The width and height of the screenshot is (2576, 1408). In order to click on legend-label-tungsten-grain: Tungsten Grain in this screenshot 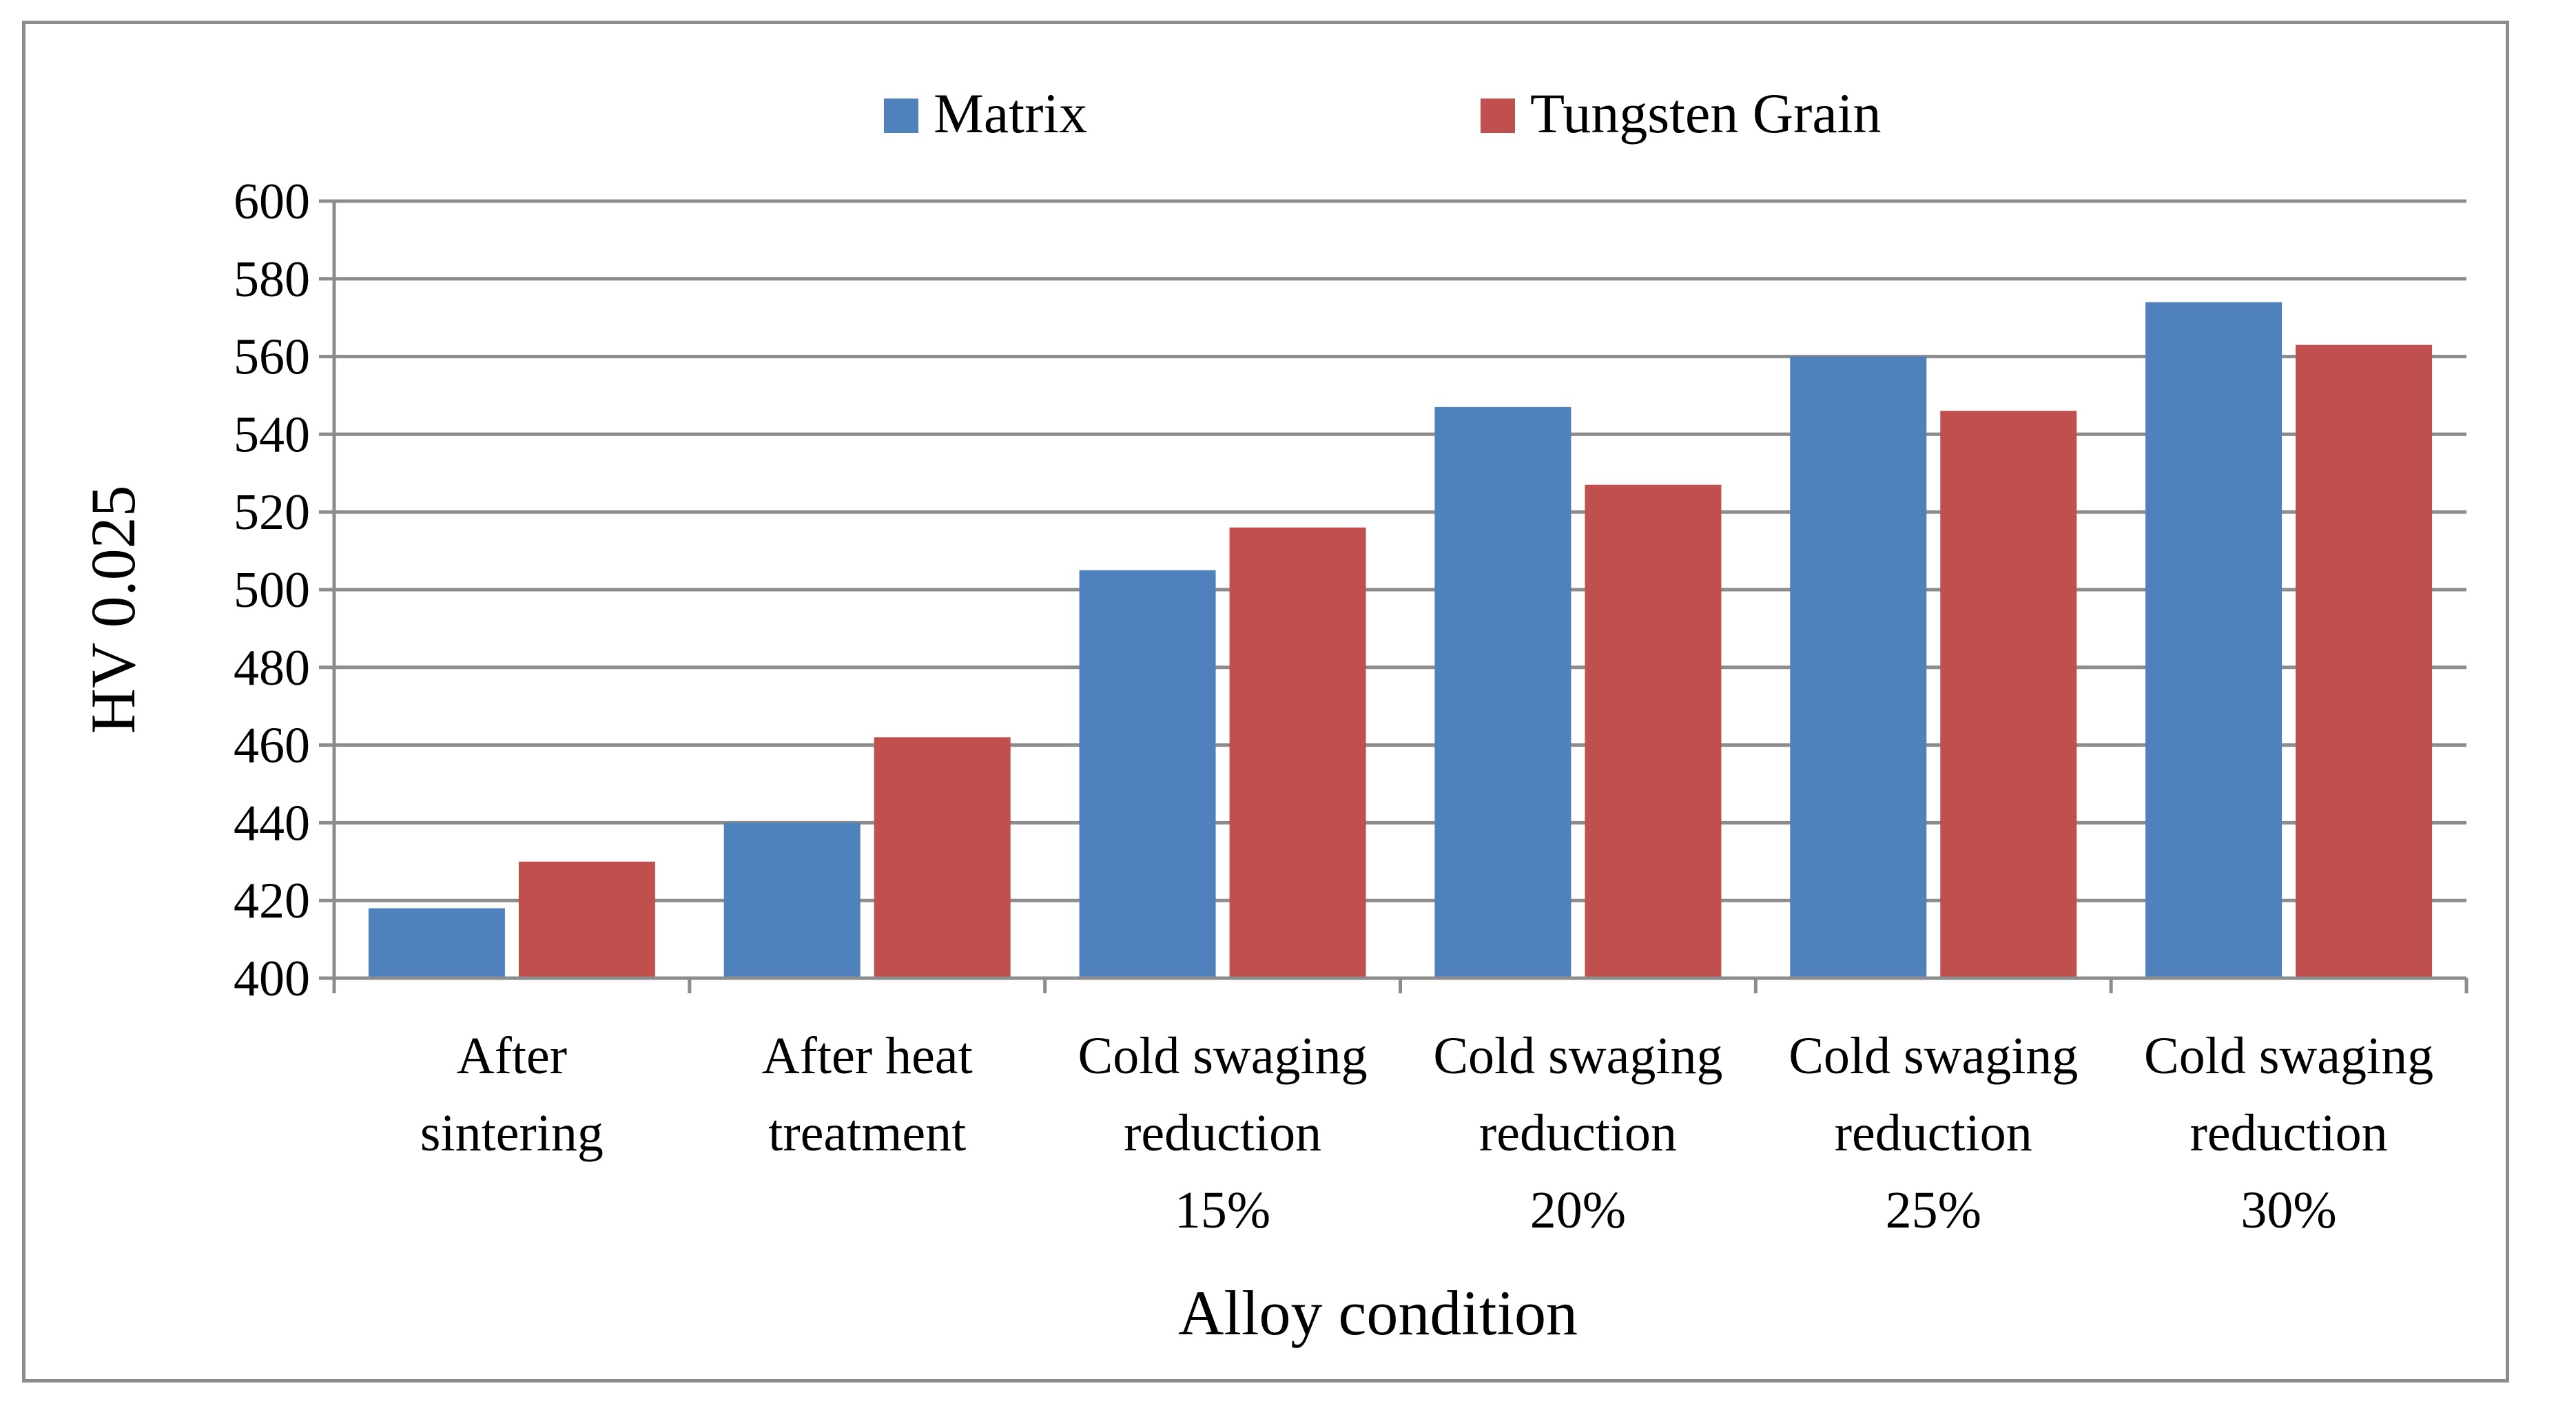, I will do `click(1706, 113)`.